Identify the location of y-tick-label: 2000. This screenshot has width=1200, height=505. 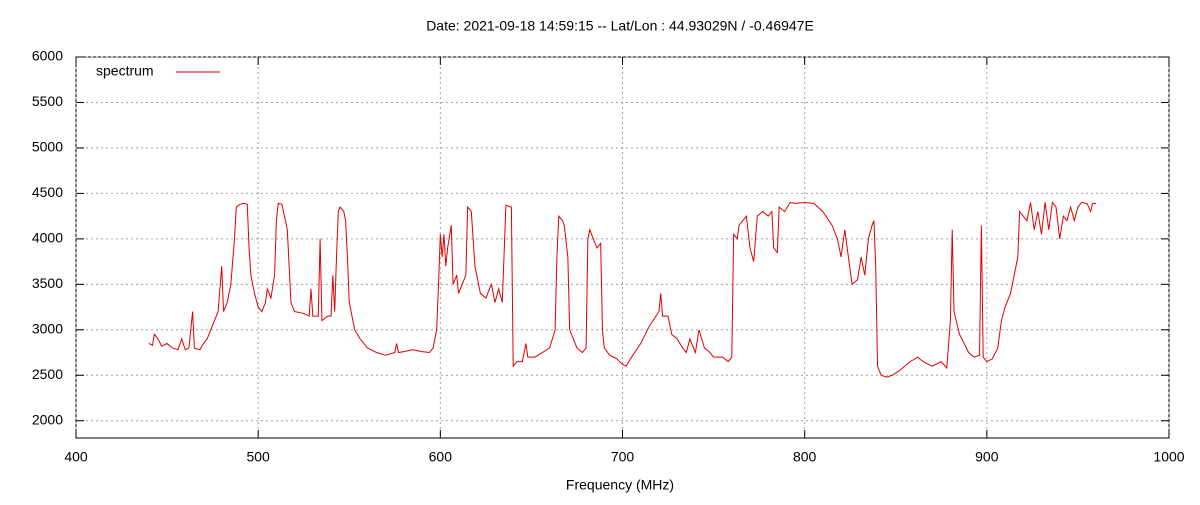
(47, 419).